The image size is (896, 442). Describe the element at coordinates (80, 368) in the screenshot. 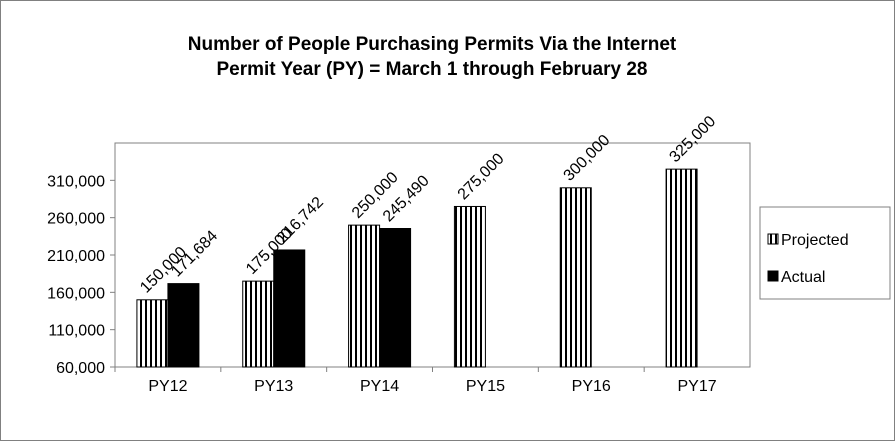

I see `y-tick-label: 60,000` at that location.